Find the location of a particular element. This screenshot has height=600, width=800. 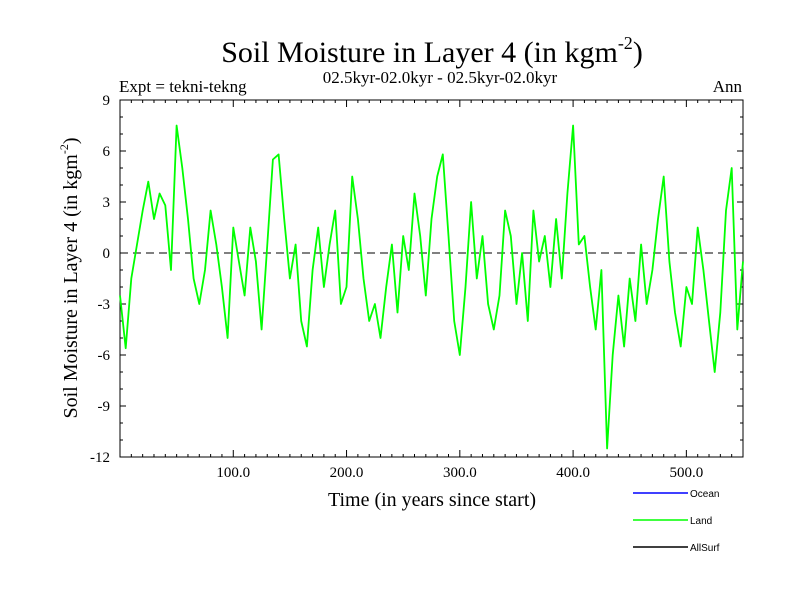

y-axis-title-sup: -2 is located at coordinates (64, 149).